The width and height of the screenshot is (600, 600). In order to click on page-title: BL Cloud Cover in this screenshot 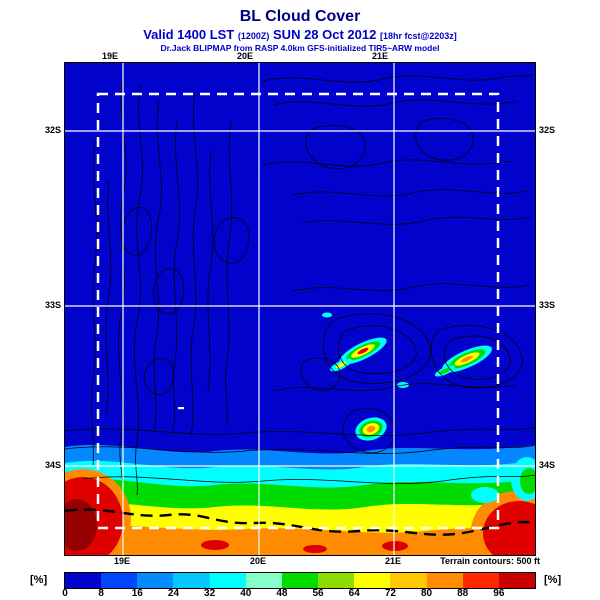, I will do `click(300, 16)`.